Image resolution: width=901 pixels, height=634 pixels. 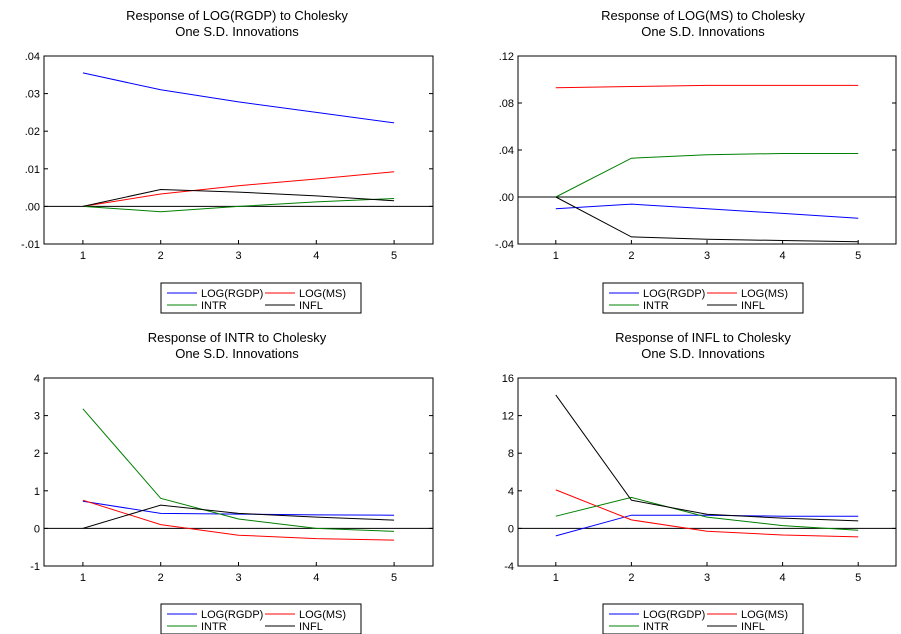 What do you see at coordinates (37, 492) in the screenshot?
I see `y-tick-label: 1` at bounding box center [37, 492].